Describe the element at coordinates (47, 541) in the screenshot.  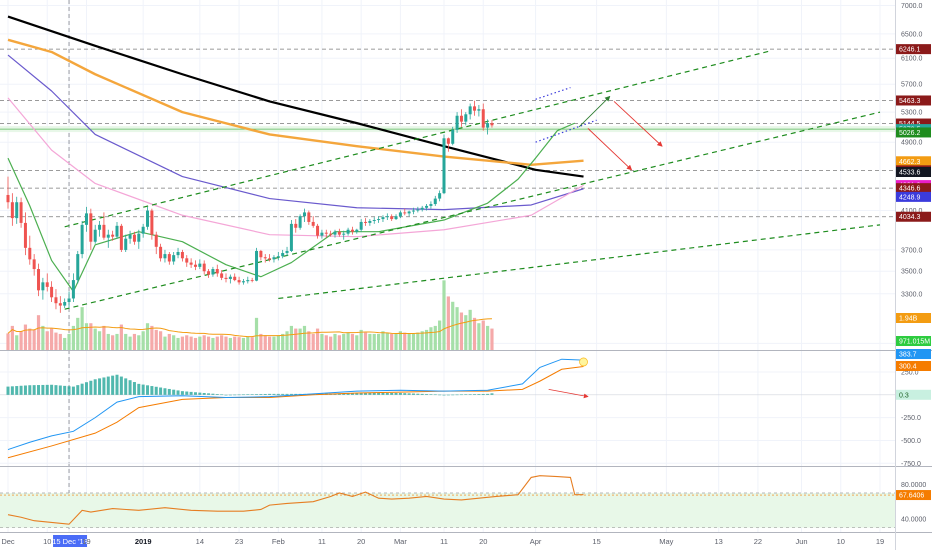
I see `time-label: 10` at that location.